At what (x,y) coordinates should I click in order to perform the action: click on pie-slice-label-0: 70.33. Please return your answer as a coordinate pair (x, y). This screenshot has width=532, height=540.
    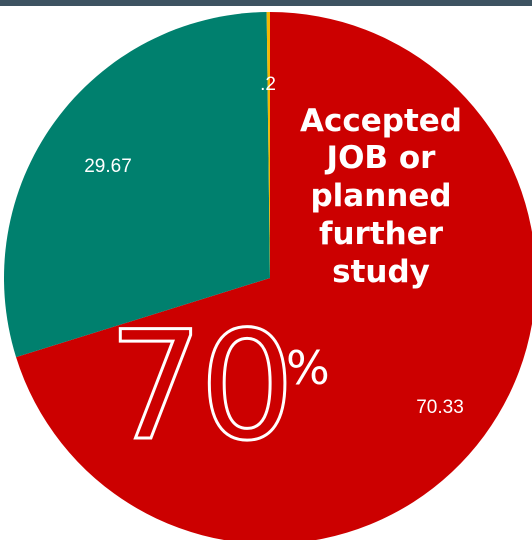
    Looking at the image, I should click on (440, 407).